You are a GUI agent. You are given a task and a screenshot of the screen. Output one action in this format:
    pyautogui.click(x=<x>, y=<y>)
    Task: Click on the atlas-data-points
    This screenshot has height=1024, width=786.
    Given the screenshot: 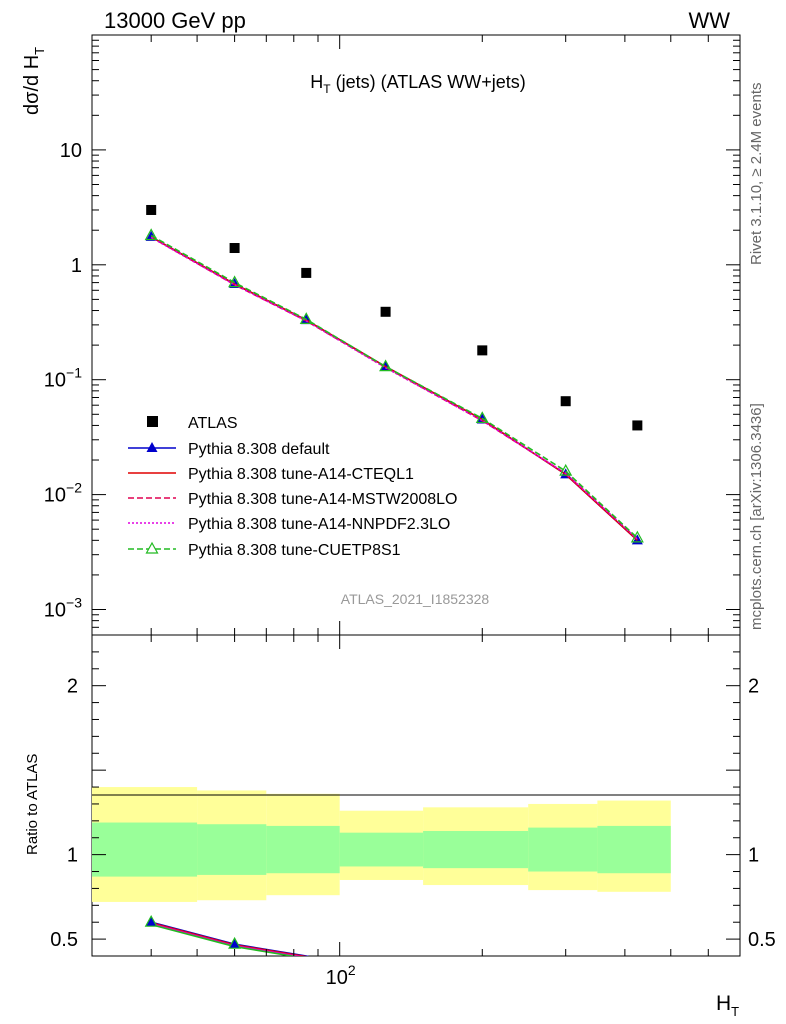 What is the action you would take?
    pyautogui.click(x=394, y=317)
    